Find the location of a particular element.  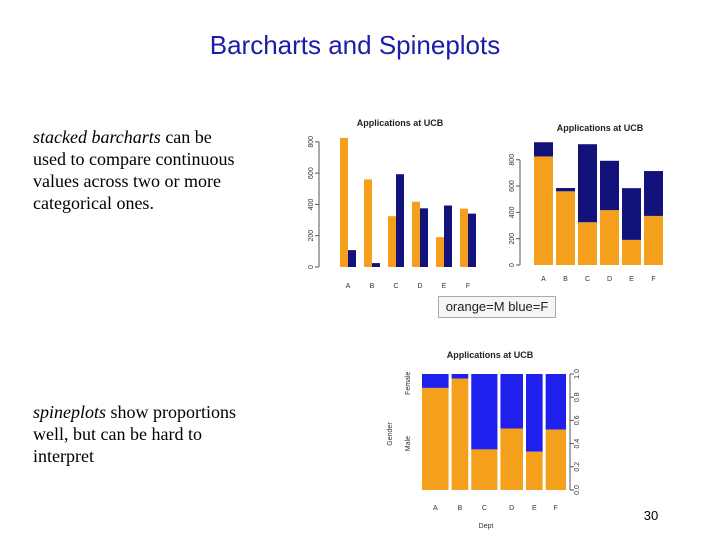

grouped-barchart: Applications at UCB 0 200 400 600 800 A B C D E F is located at coordinates (392, 204).